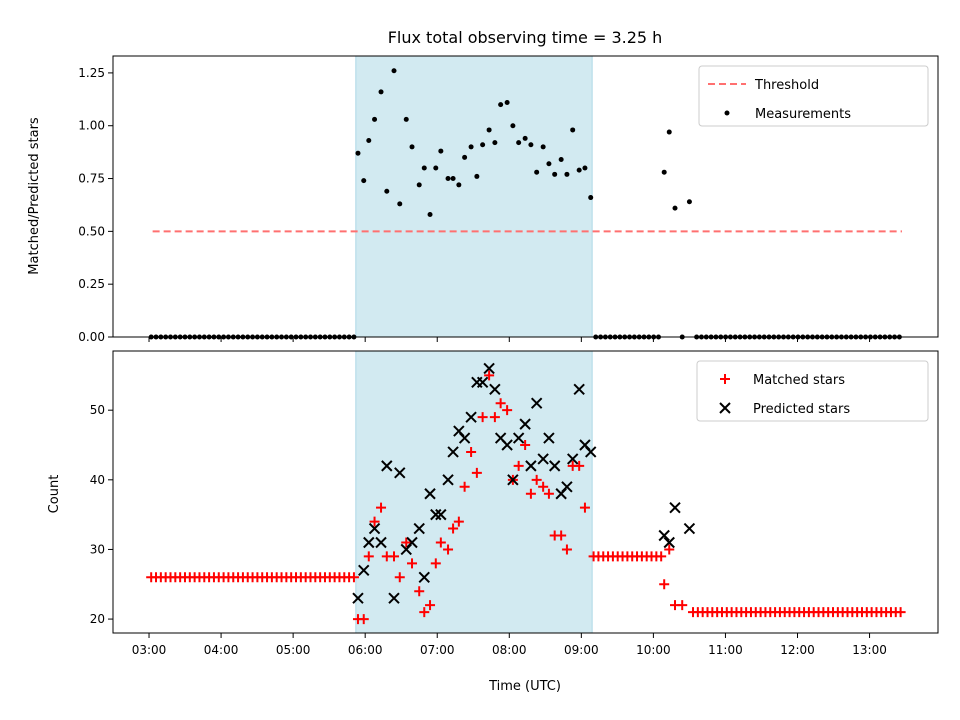 The image size is (960, 720). What do you see at coordinates (34, 196) in the screenshot?
I see `top-panel-ylabel: Matched/Predicted stars` at bounding box center [34, 196].